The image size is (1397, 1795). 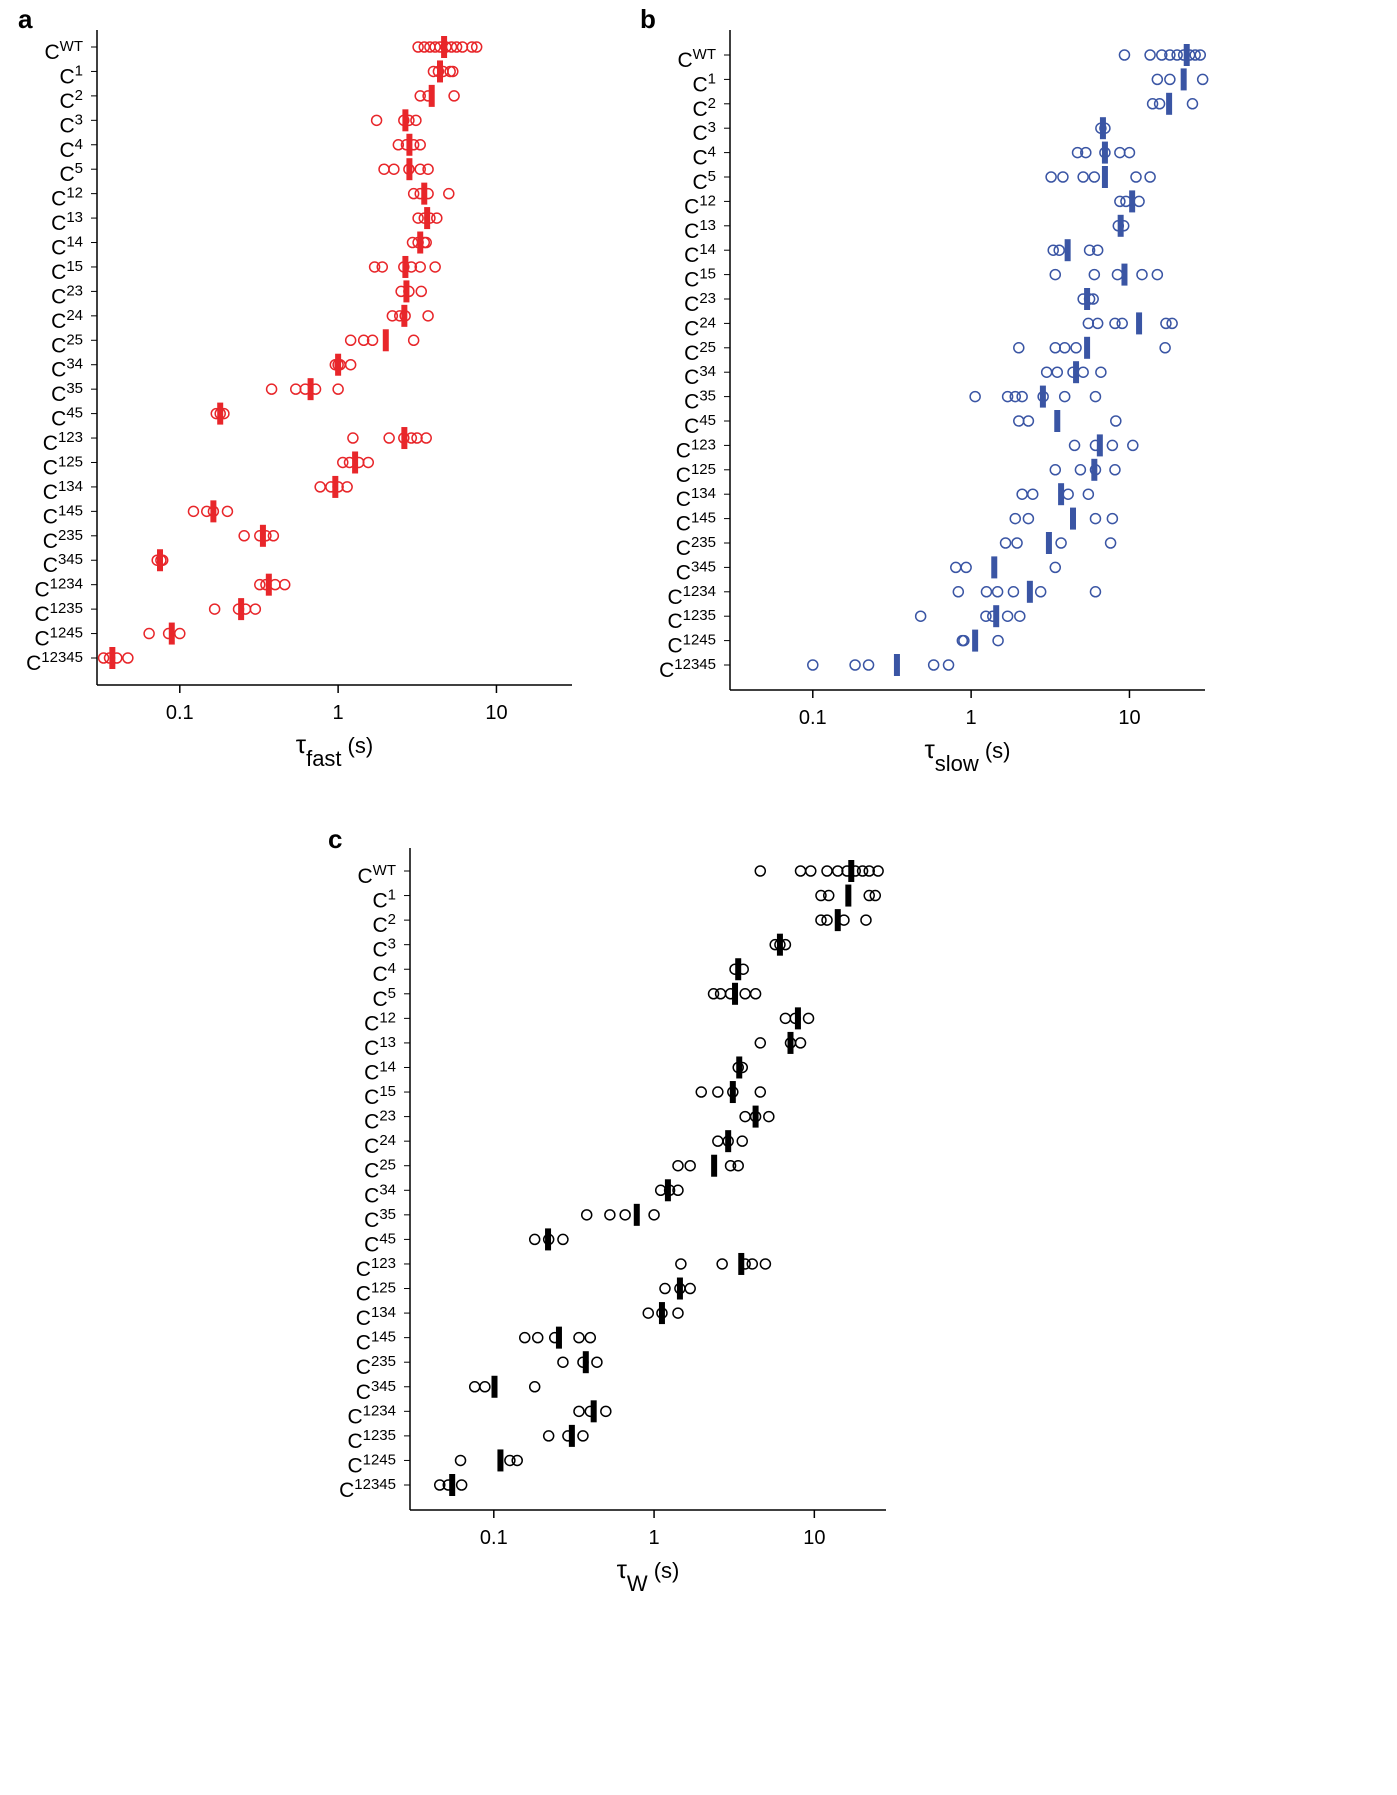 I want to click on category-label: C4, so click(x=704, y=156).